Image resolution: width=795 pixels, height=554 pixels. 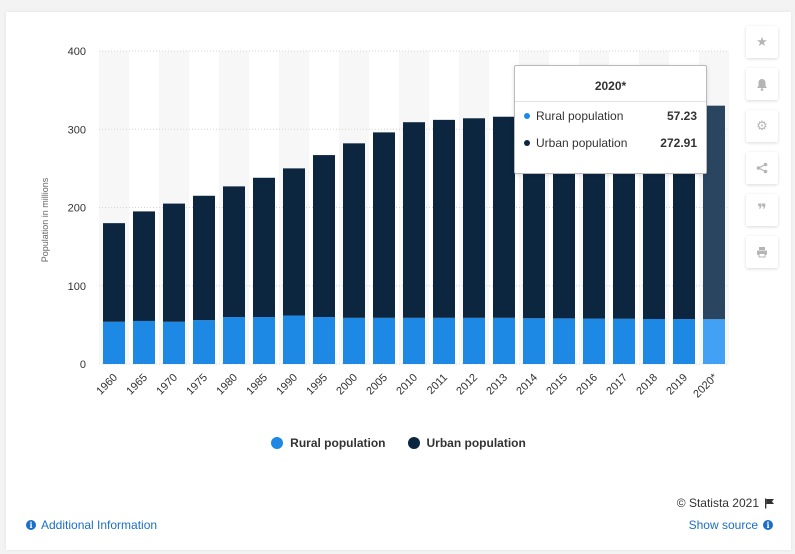 I want to click on bar-urban-2012, so click(x=474, y=218).